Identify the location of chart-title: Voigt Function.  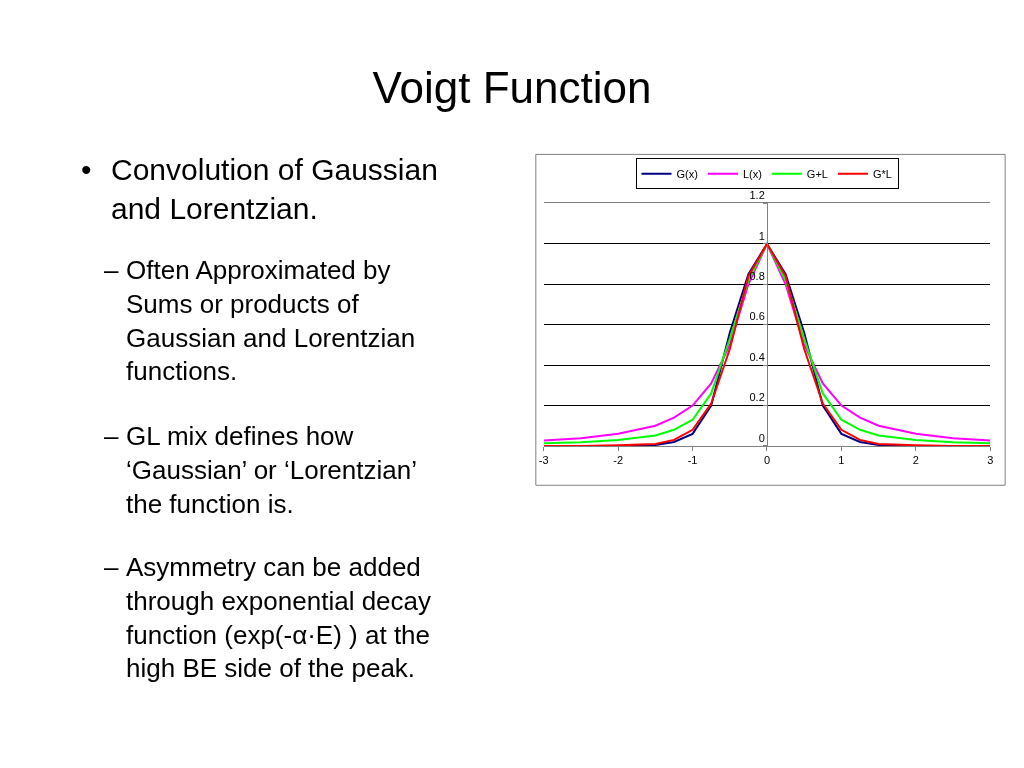
(512, 87).